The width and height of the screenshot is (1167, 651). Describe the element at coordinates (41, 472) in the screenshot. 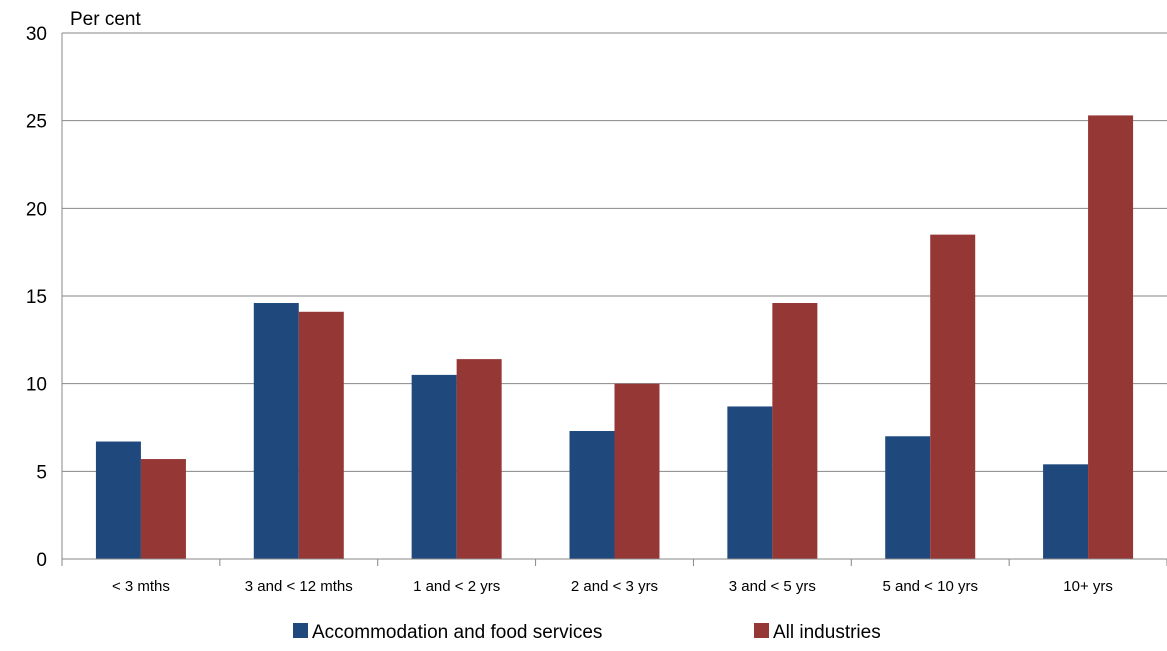

I see `y-tick-label: 5` at that location.